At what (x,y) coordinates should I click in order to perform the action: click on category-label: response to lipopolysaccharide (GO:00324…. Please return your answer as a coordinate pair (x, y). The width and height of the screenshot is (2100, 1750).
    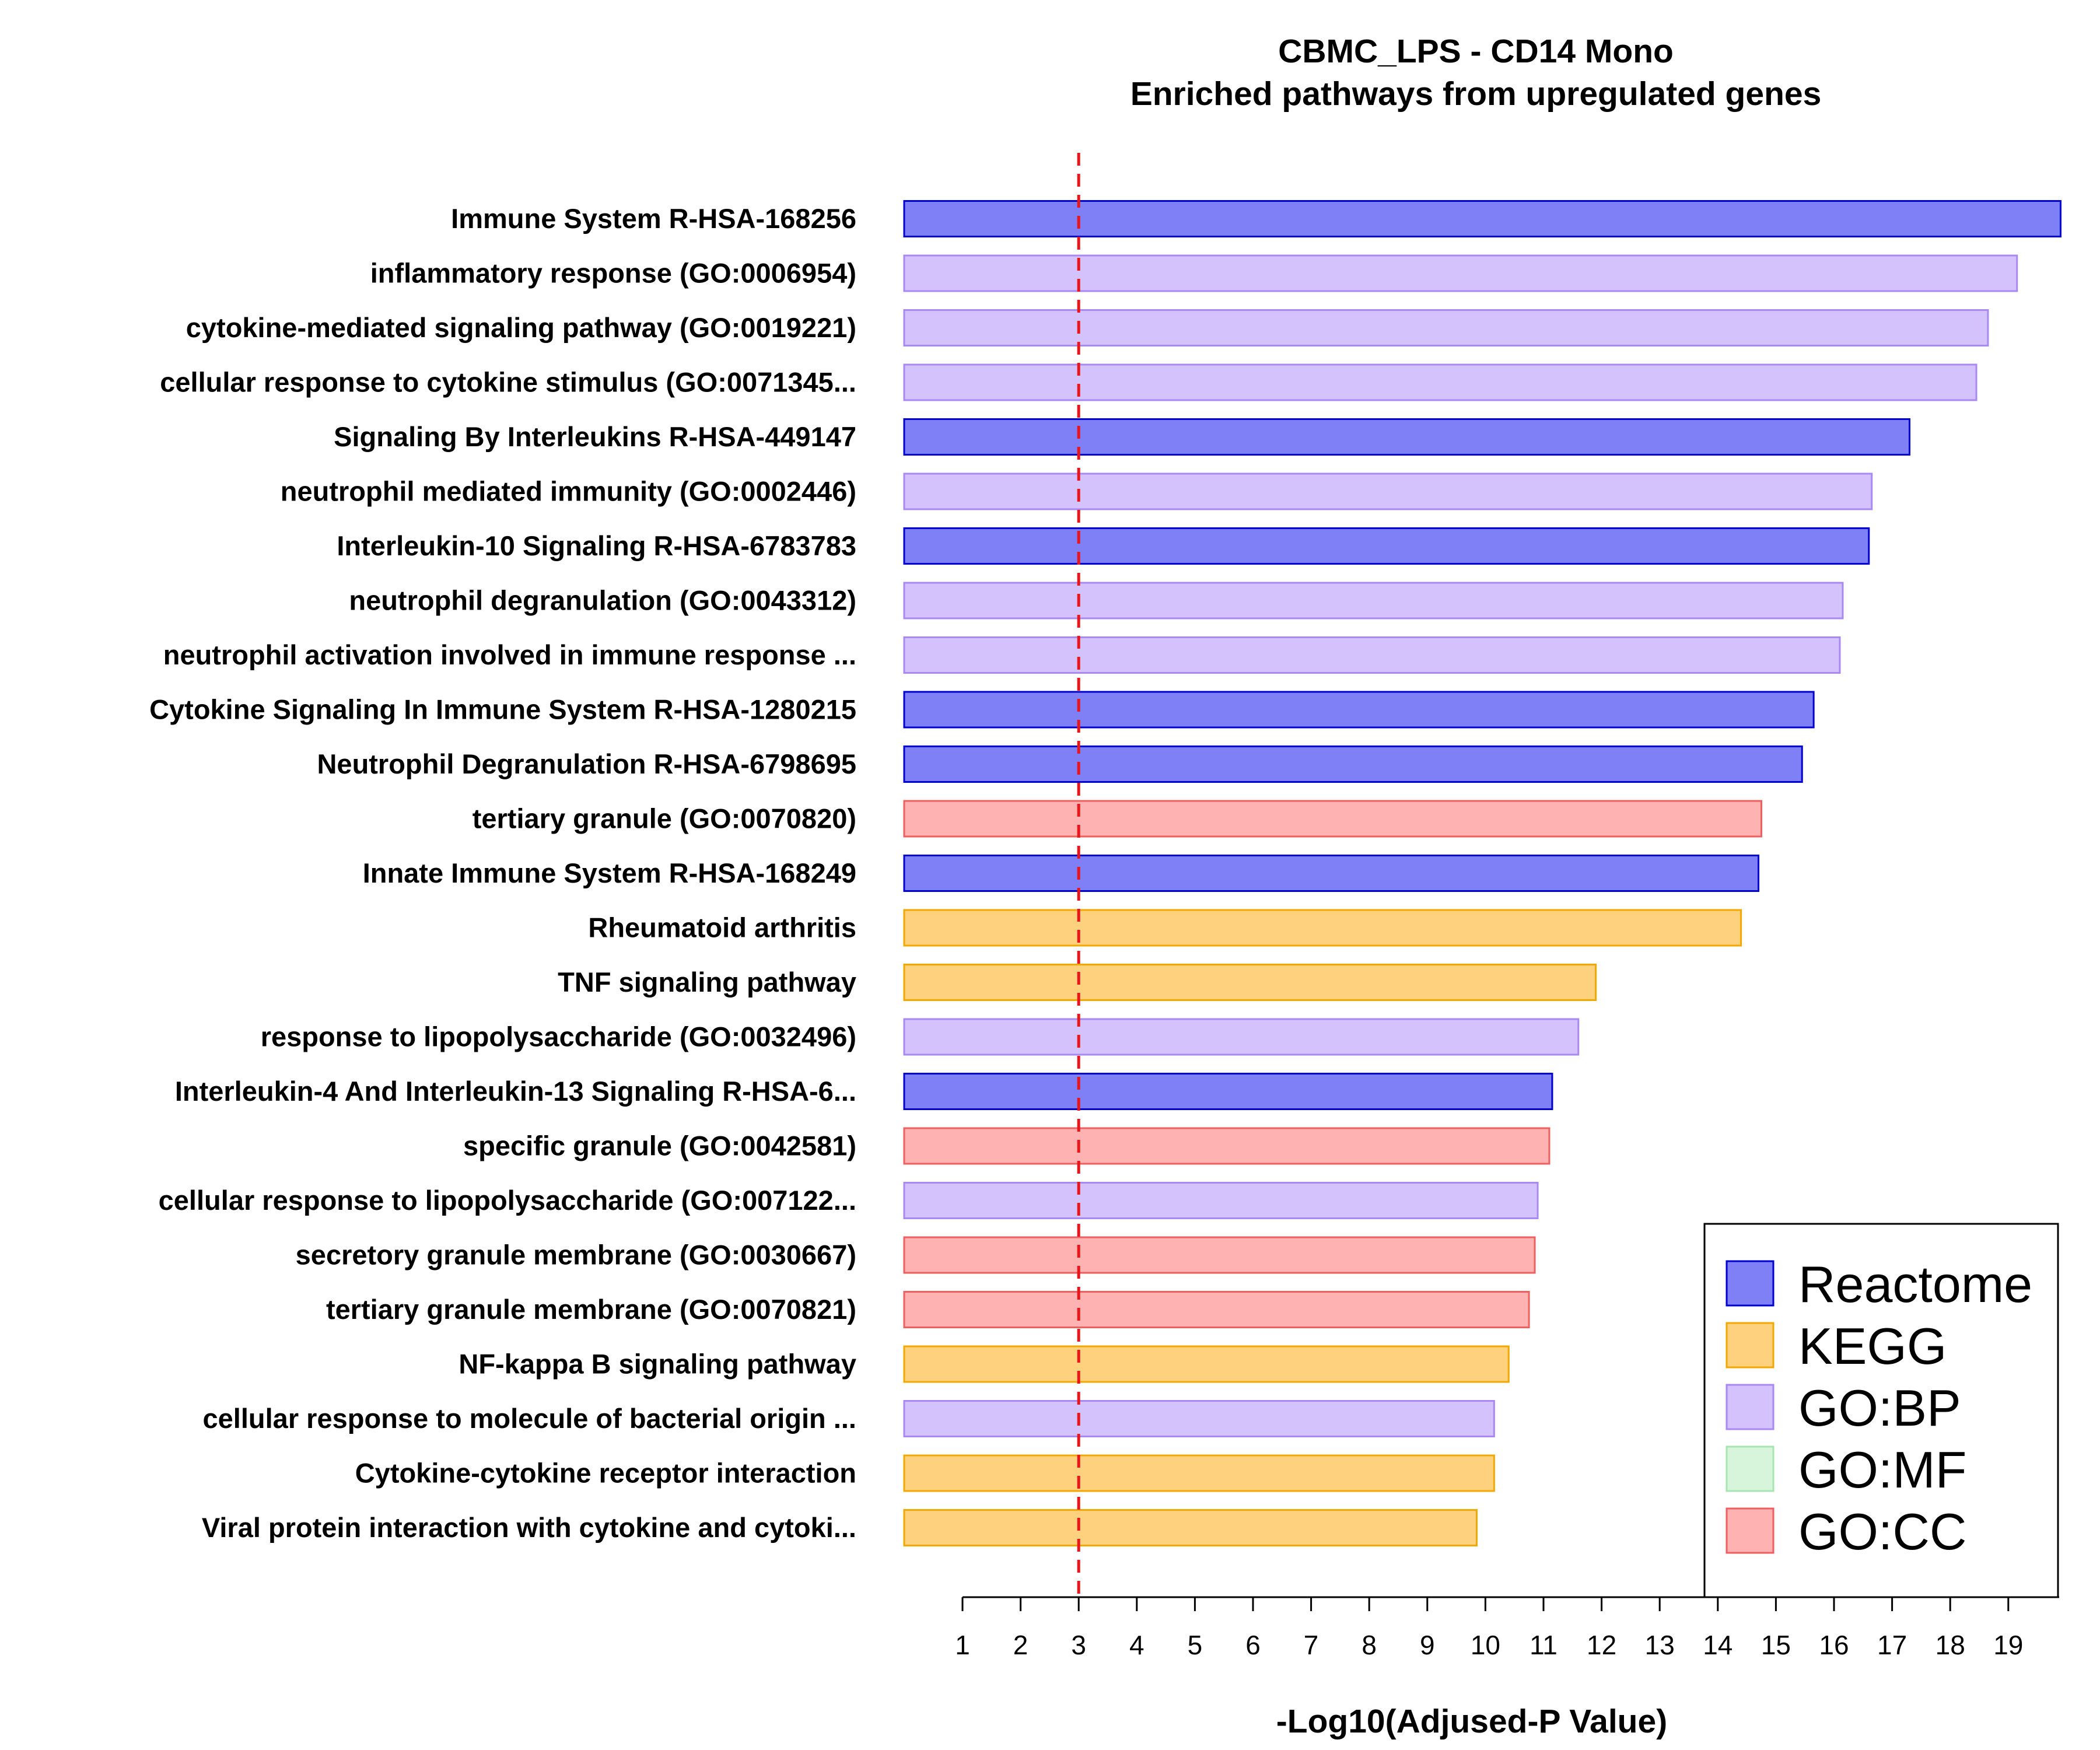
    Looking at the image, I should click on (558, 1036).